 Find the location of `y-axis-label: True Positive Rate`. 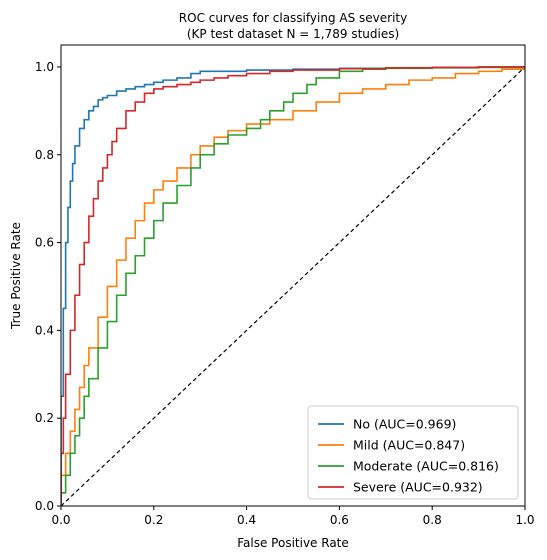

y-axis-label: True Positive Rate is located at coordinates (16, 276).